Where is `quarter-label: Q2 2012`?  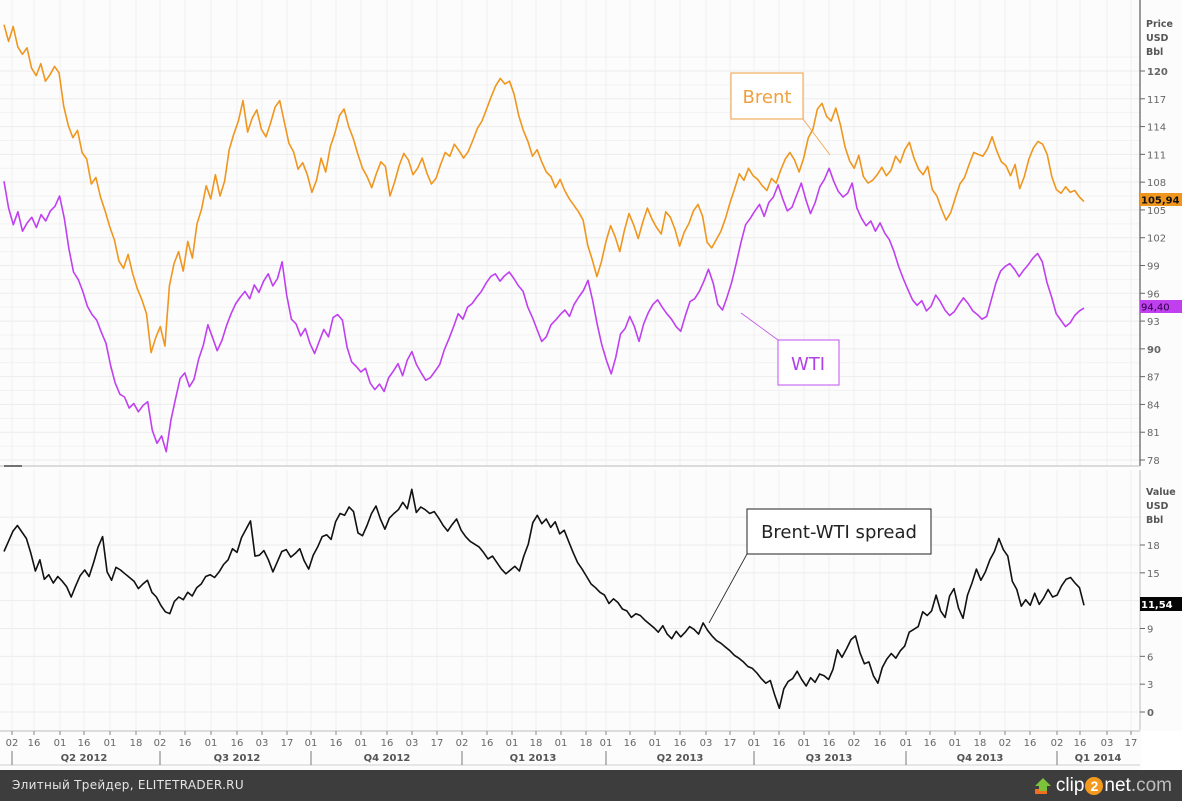 quarter-label: Q2 2012 is located at coordinates (84, 758).